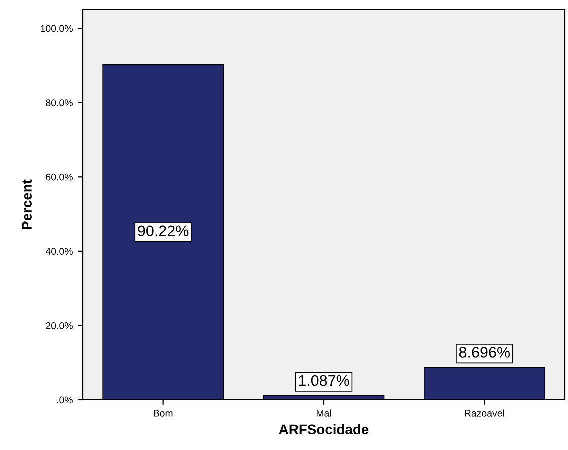 This screenshot has width=568, height=450. What do you see at coordinates (65, 400) in the screenshot?
I see `y-tick-label: .0%` at bounding box center [65, 400].